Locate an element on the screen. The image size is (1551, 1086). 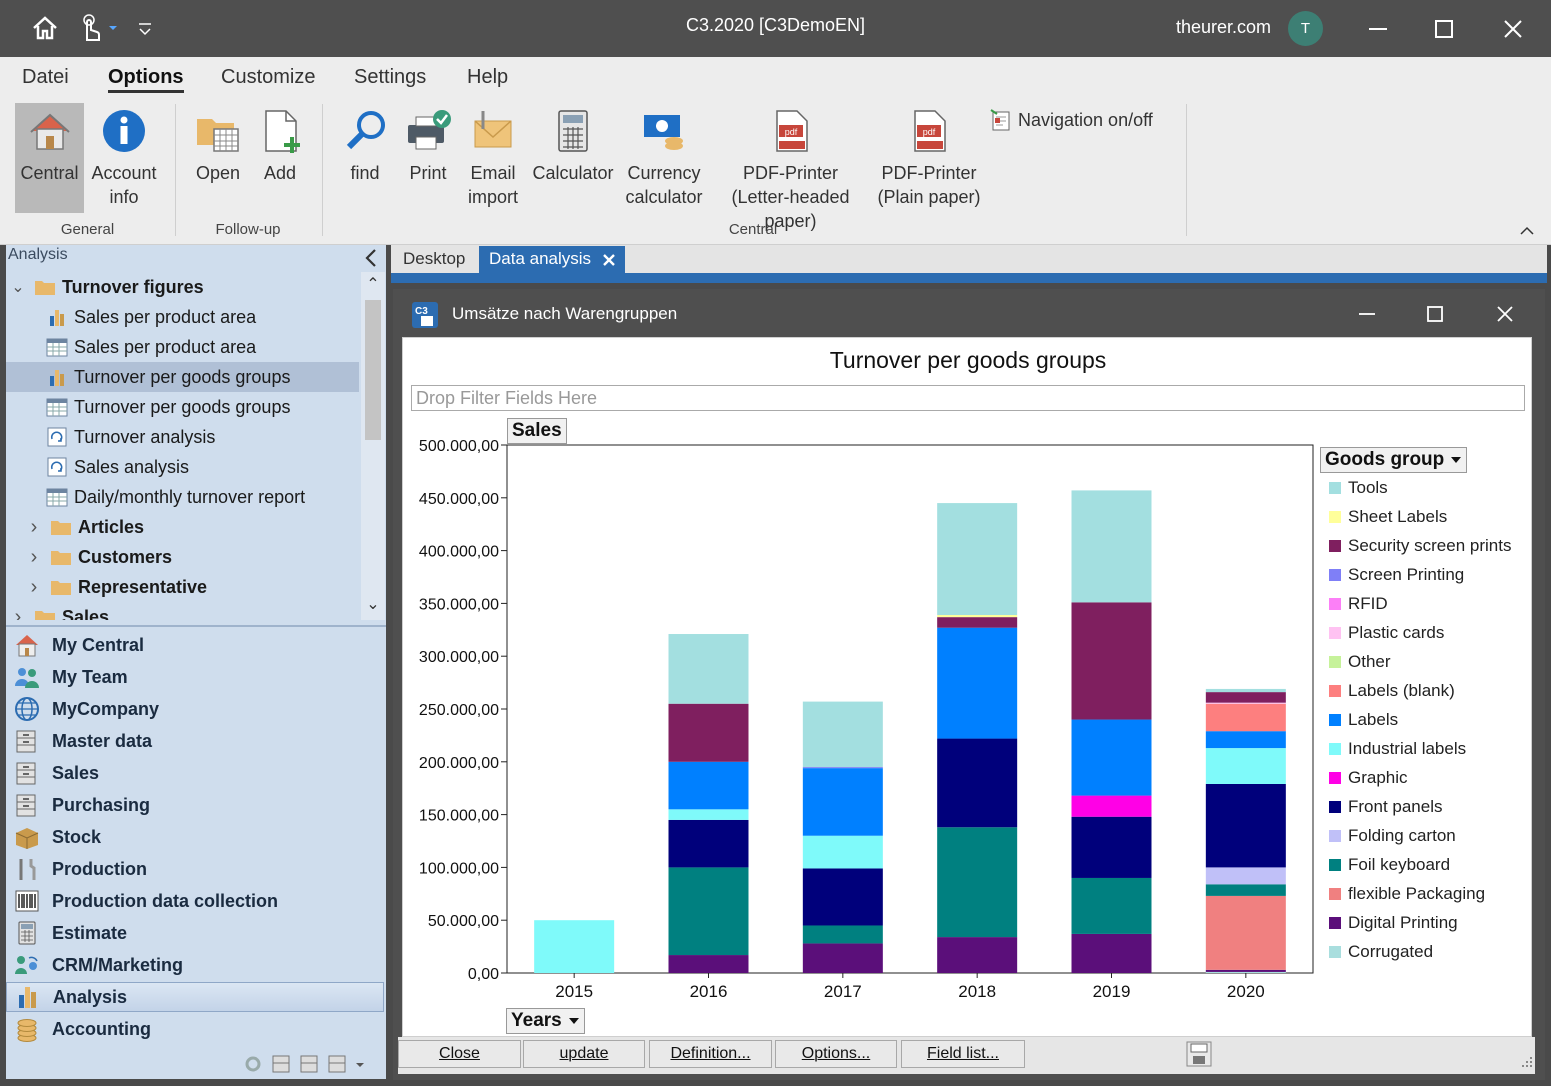
data-field-button: Sales is located at coordinates (537, 431).